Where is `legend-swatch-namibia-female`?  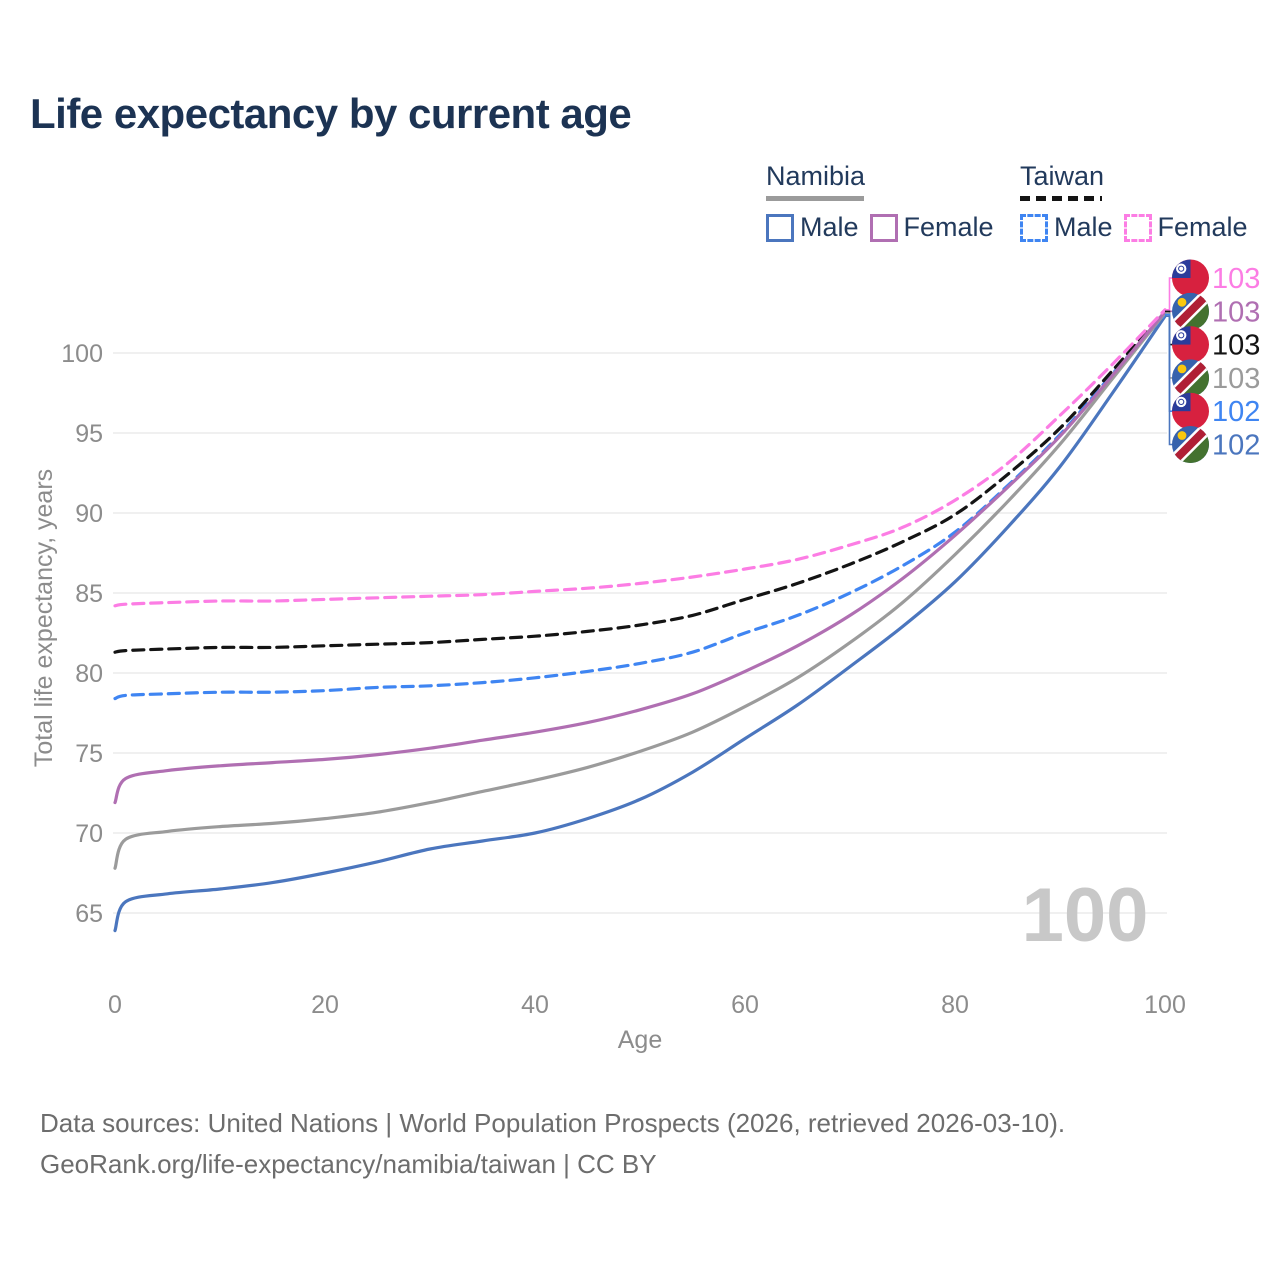 legend-swatch-namibia-female is located at coordinates (883, 227).